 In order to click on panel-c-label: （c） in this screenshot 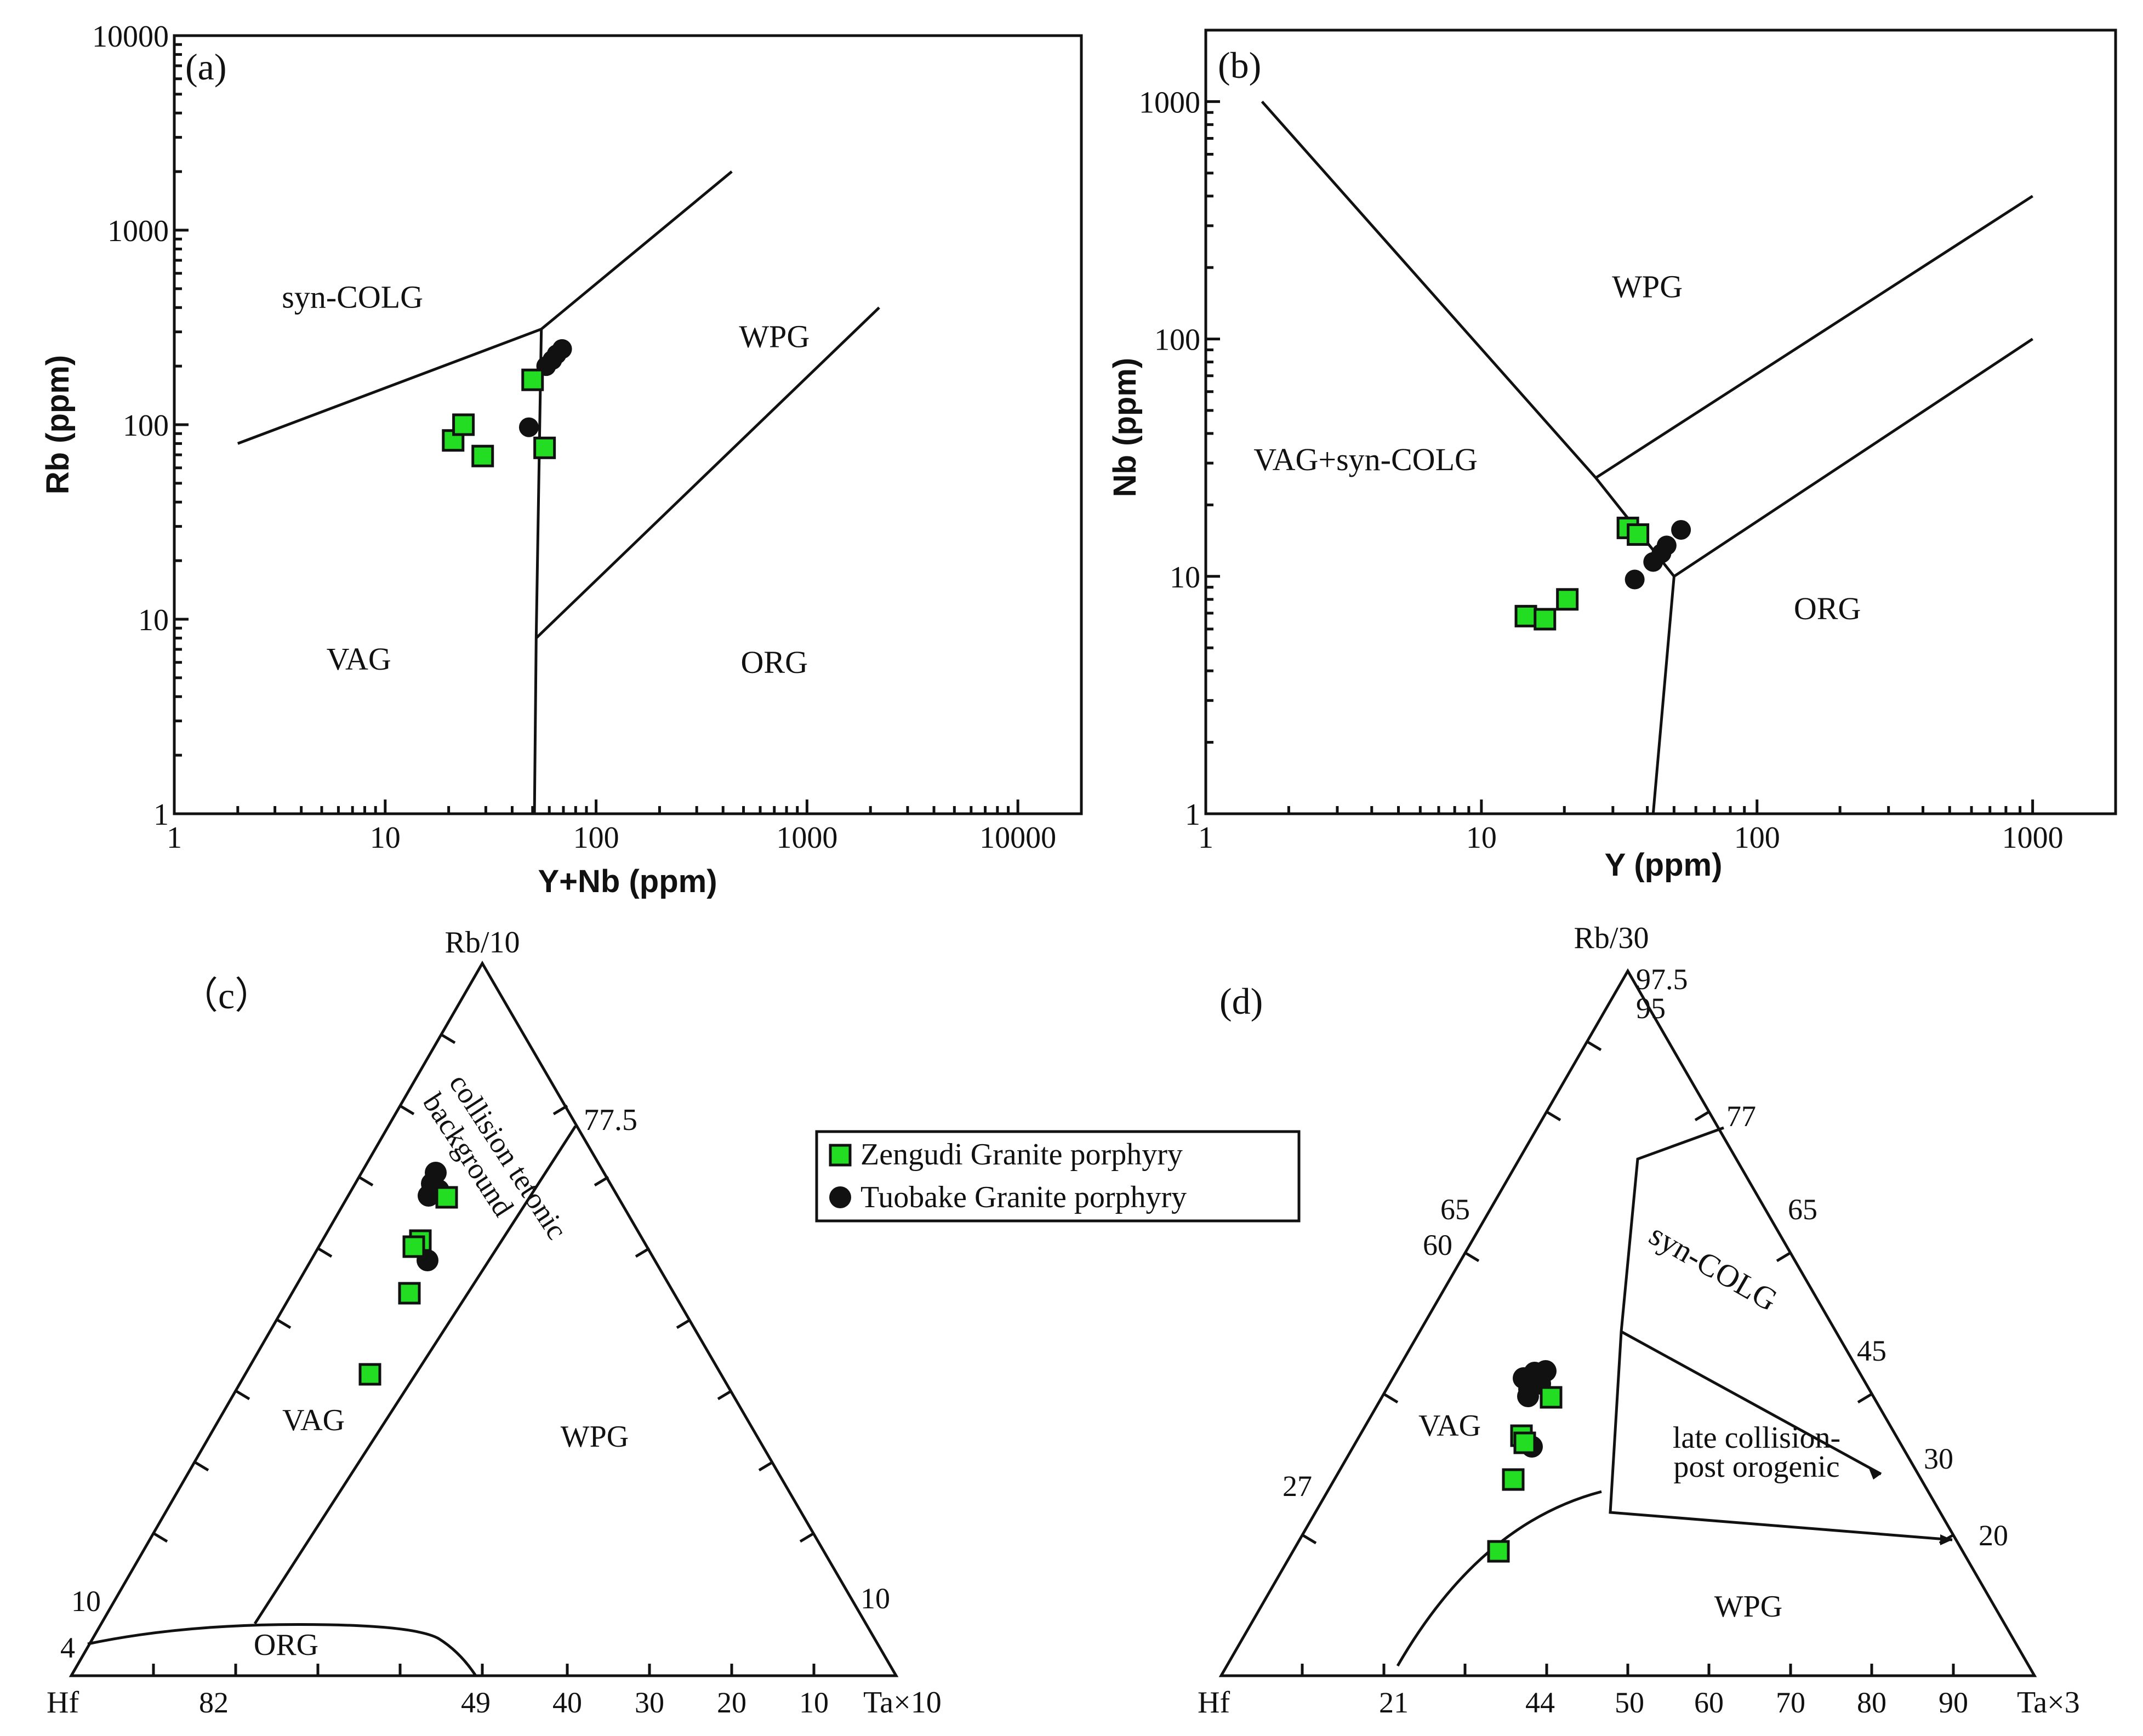, I will do `click(226, 996)`.